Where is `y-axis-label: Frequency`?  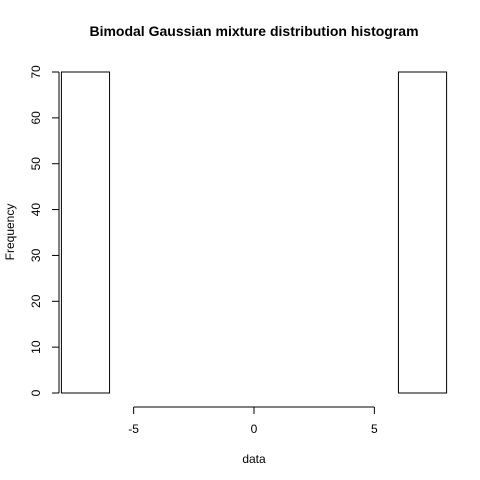 y-axis-label: Frequency is located at coordinates (10, 232).